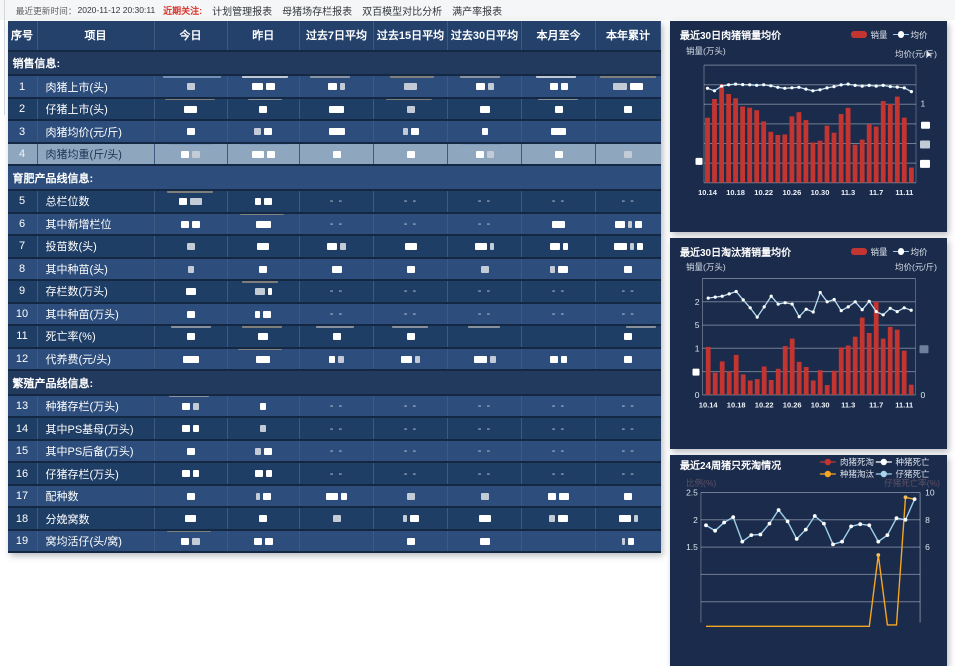 The width and height of the screenshot is (955, 666). I want to click on svg-text: 仔猪死亡, so click(912, 474).